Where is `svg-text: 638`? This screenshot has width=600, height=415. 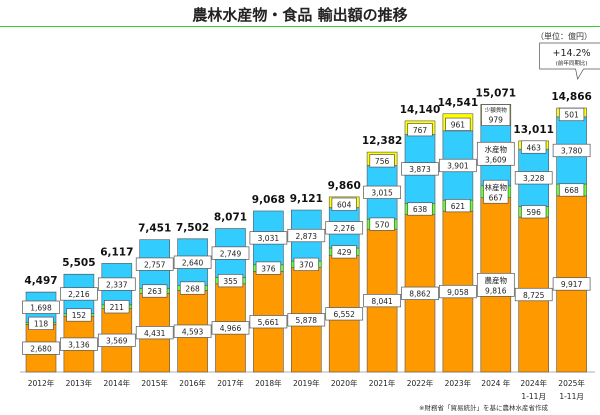
svg-text: 638 is located at coordinates (420, 209).